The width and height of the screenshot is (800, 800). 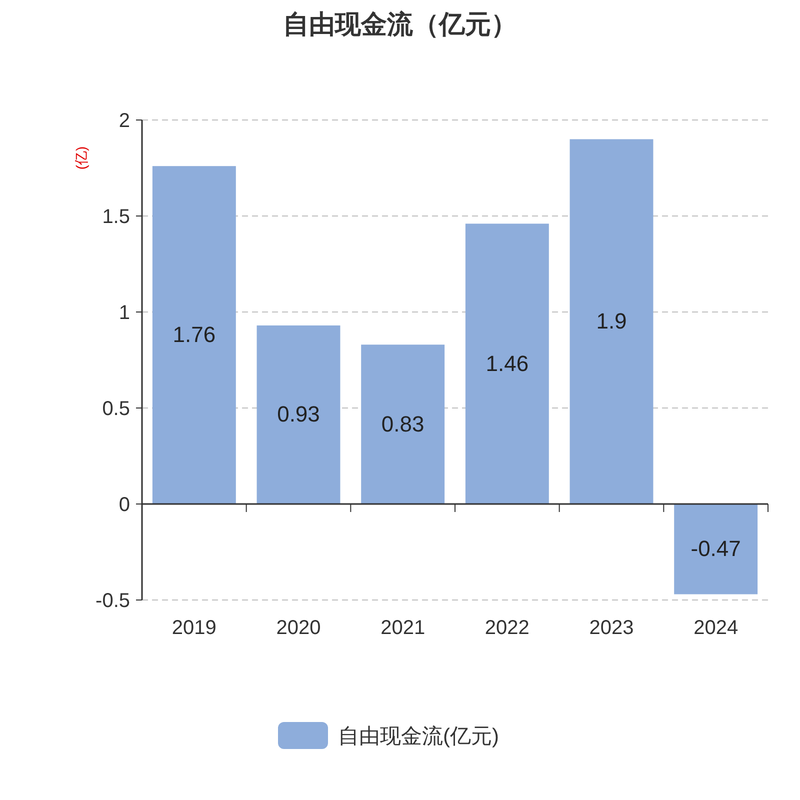 I want to click on data-label: 0.83, so click(x=402, y=423).